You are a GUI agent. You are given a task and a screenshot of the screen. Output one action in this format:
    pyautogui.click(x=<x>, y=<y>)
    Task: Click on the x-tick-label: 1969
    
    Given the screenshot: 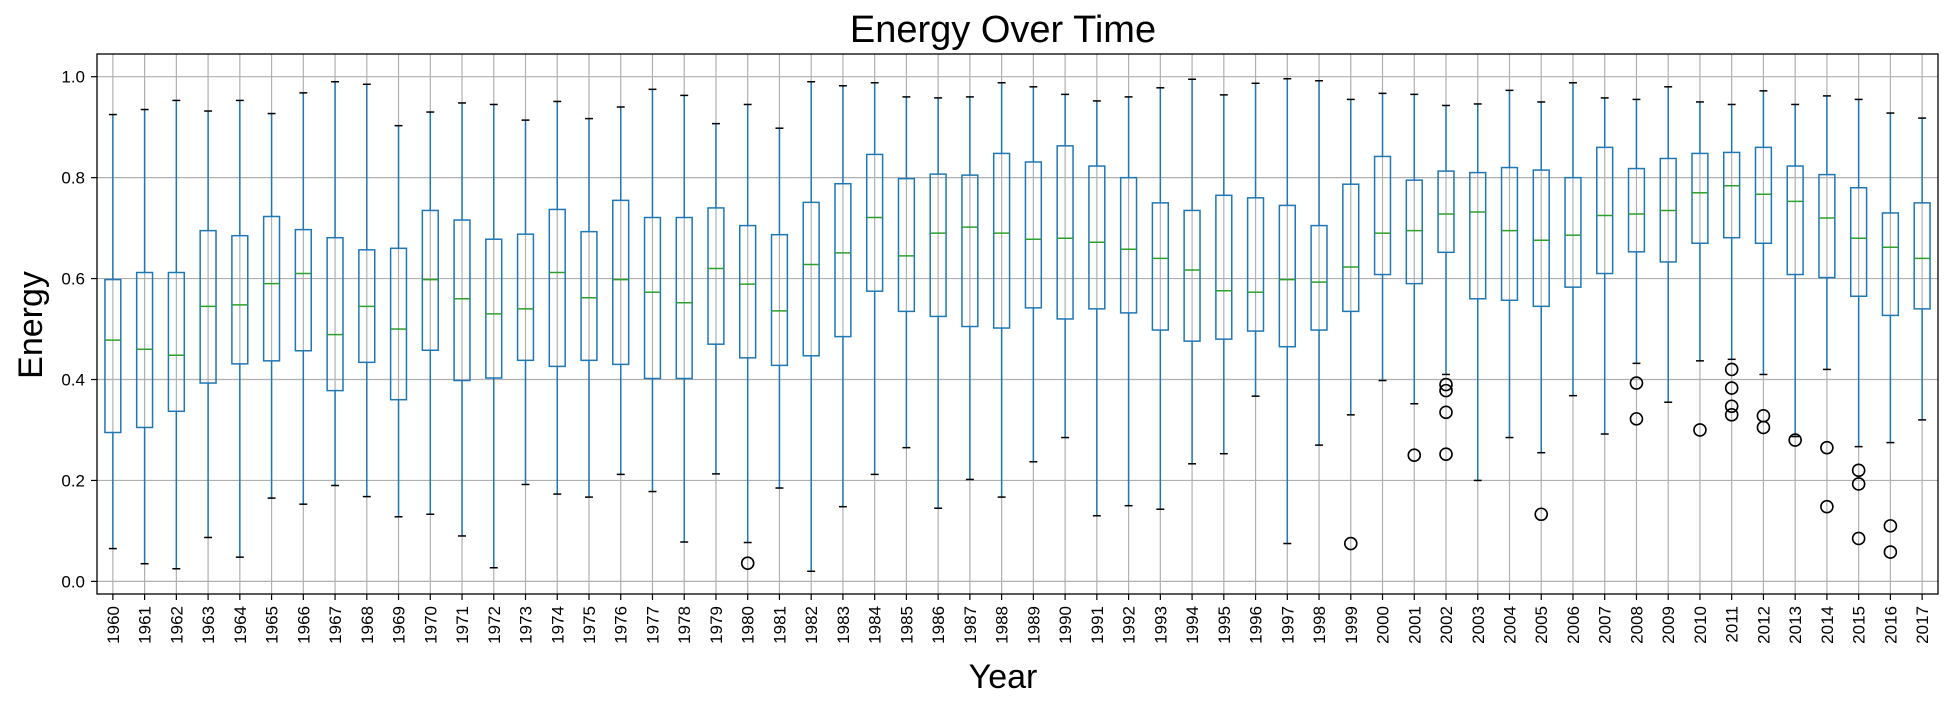 What is the action you would take?
    pyautogui.click(x=399, y=625)
    